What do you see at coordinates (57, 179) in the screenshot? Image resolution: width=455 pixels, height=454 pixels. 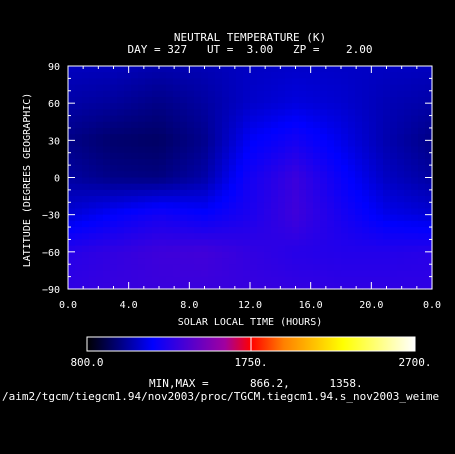 I see `y-tick-label: 0` at bounding box center [57, 179].